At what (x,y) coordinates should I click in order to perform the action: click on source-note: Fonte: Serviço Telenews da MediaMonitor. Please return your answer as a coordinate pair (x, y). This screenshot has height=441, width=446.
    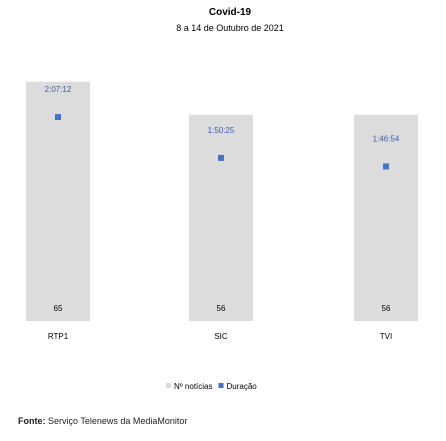
    Looking at the image, I should click on (102, 421).